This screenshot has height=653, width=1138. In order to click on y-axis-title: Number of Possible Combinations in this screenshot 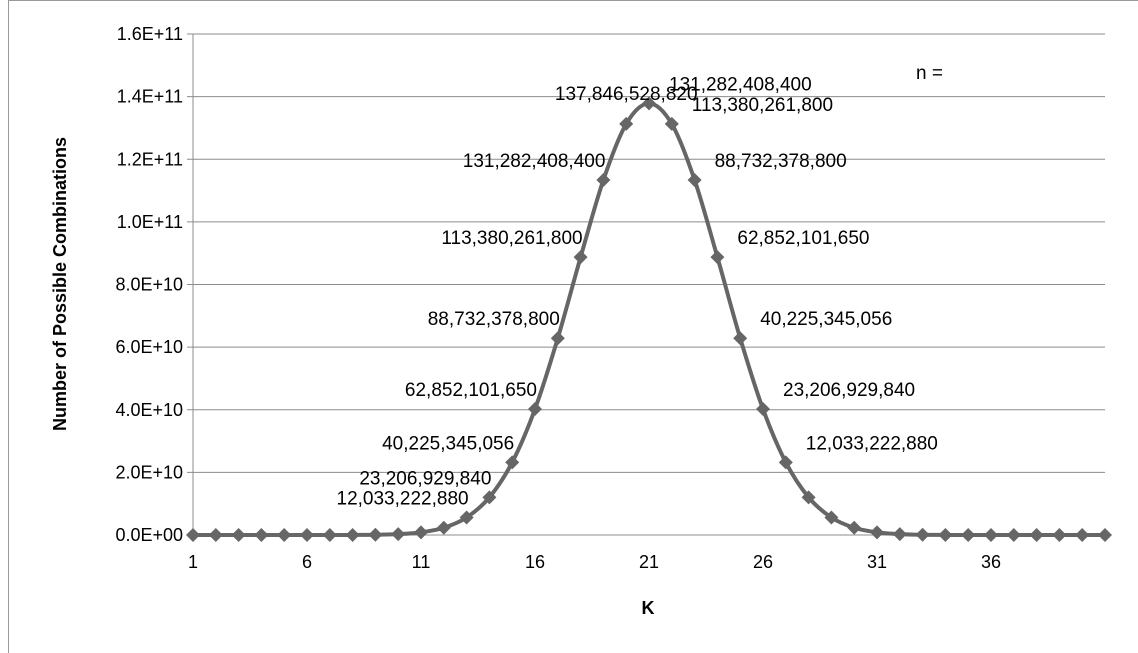, I will do `click(60, 284)`.